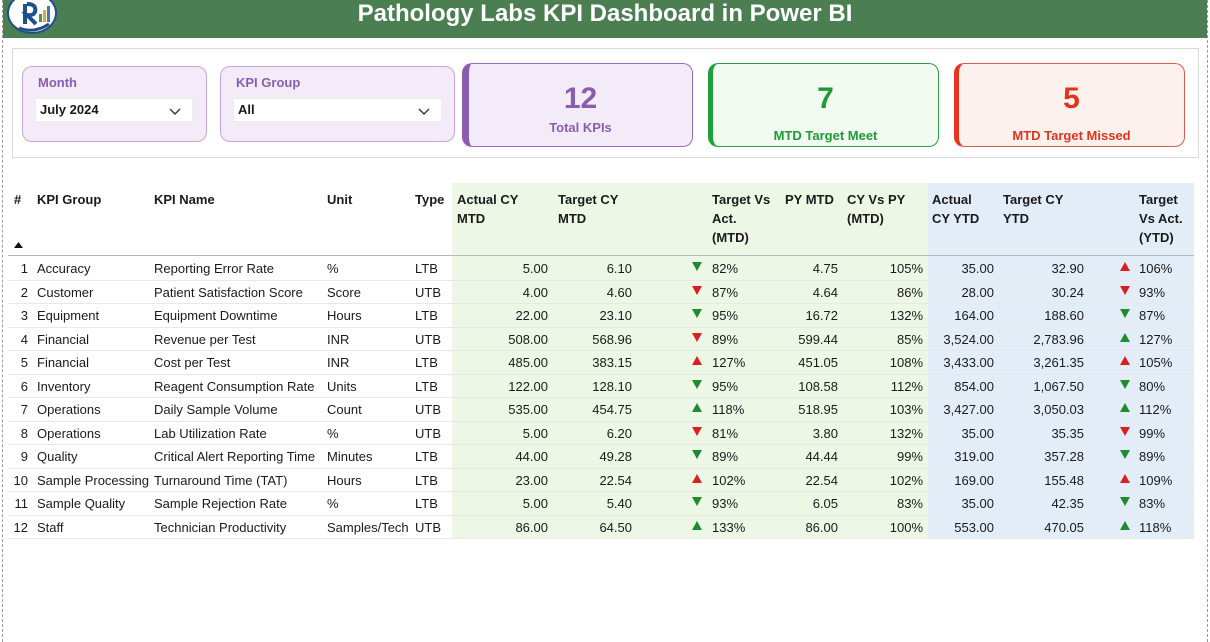  Describe the element at coordinates (63, 362) in the screenshot. I see `kpi-group-cell: Financial` at that location.